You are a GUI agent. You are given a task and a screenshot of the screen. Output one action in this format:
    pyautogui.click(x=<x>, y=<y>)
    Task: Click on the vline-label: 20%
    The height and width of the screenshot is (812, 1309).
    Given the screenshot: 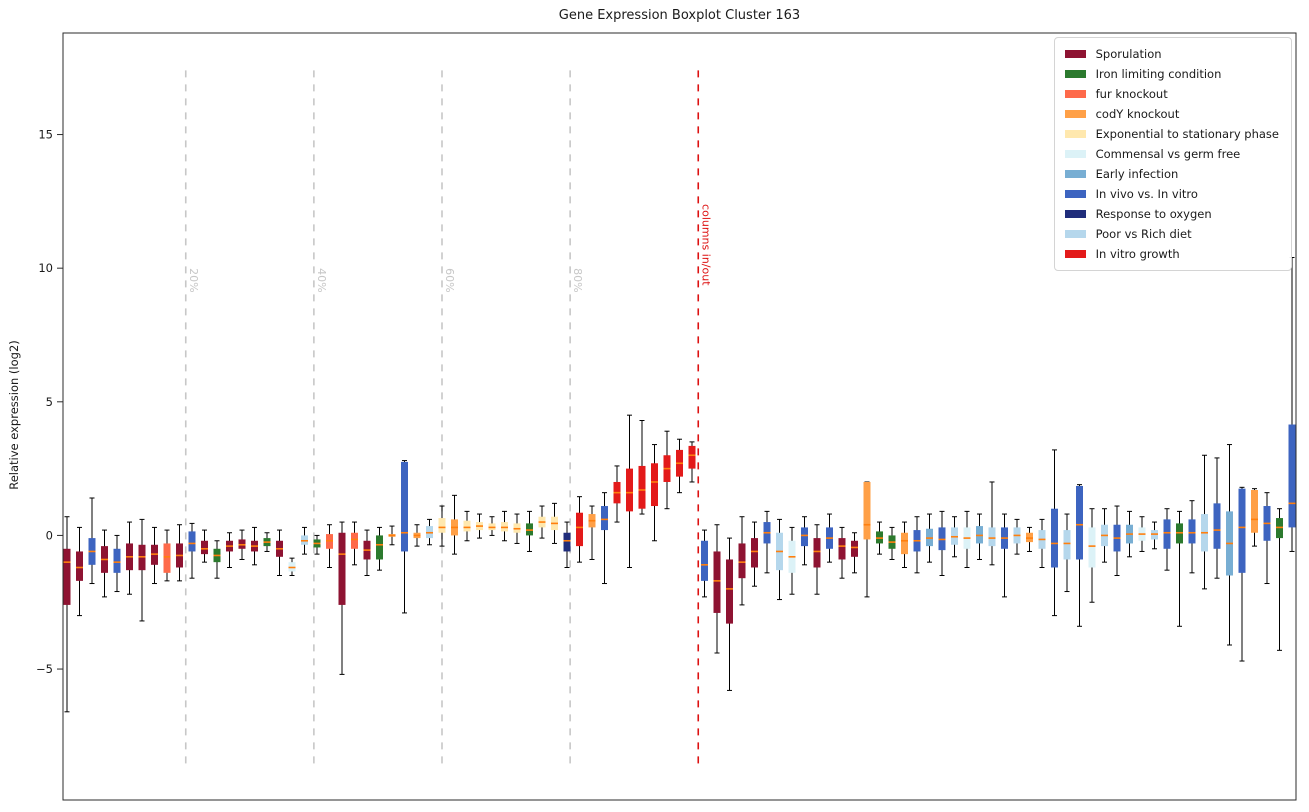 What is the action you would take?
    pyautogui.click(x=193, y=280)
    